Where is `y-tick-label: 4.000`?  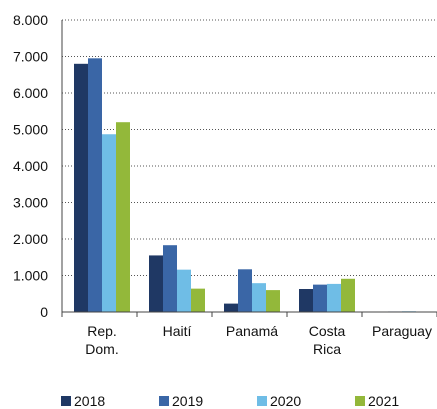
y-tick-label: 4.000 is located at coordinates (30, 166).